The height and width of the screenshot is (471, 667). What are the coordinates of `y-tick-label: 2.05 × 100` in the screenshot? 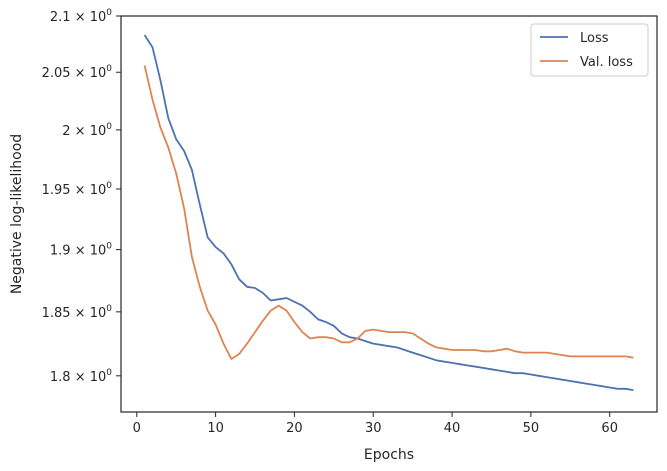 It's located at (77, 72).